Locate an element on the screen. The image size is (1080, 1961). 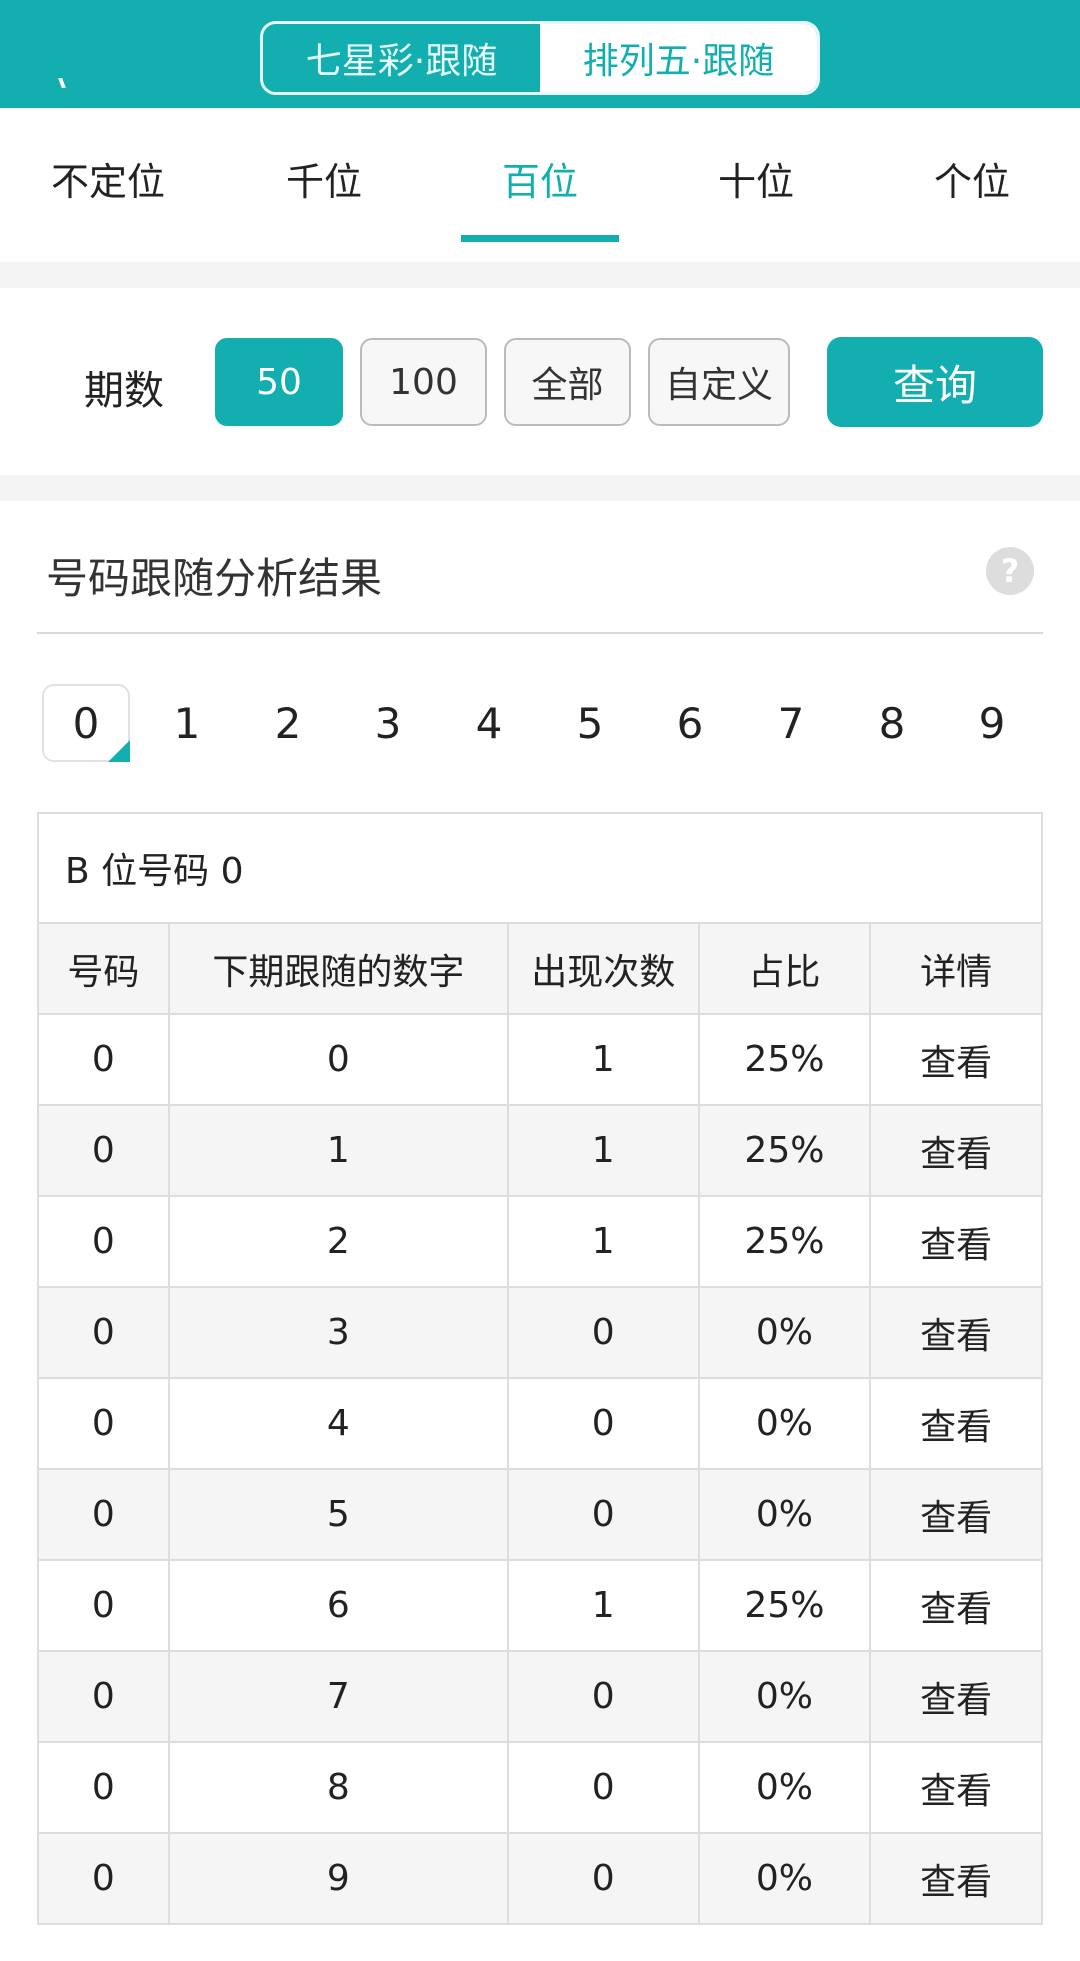
position-tabs: 不定位 千位 百位 十位 个位 is located at coordinates (540, 185).